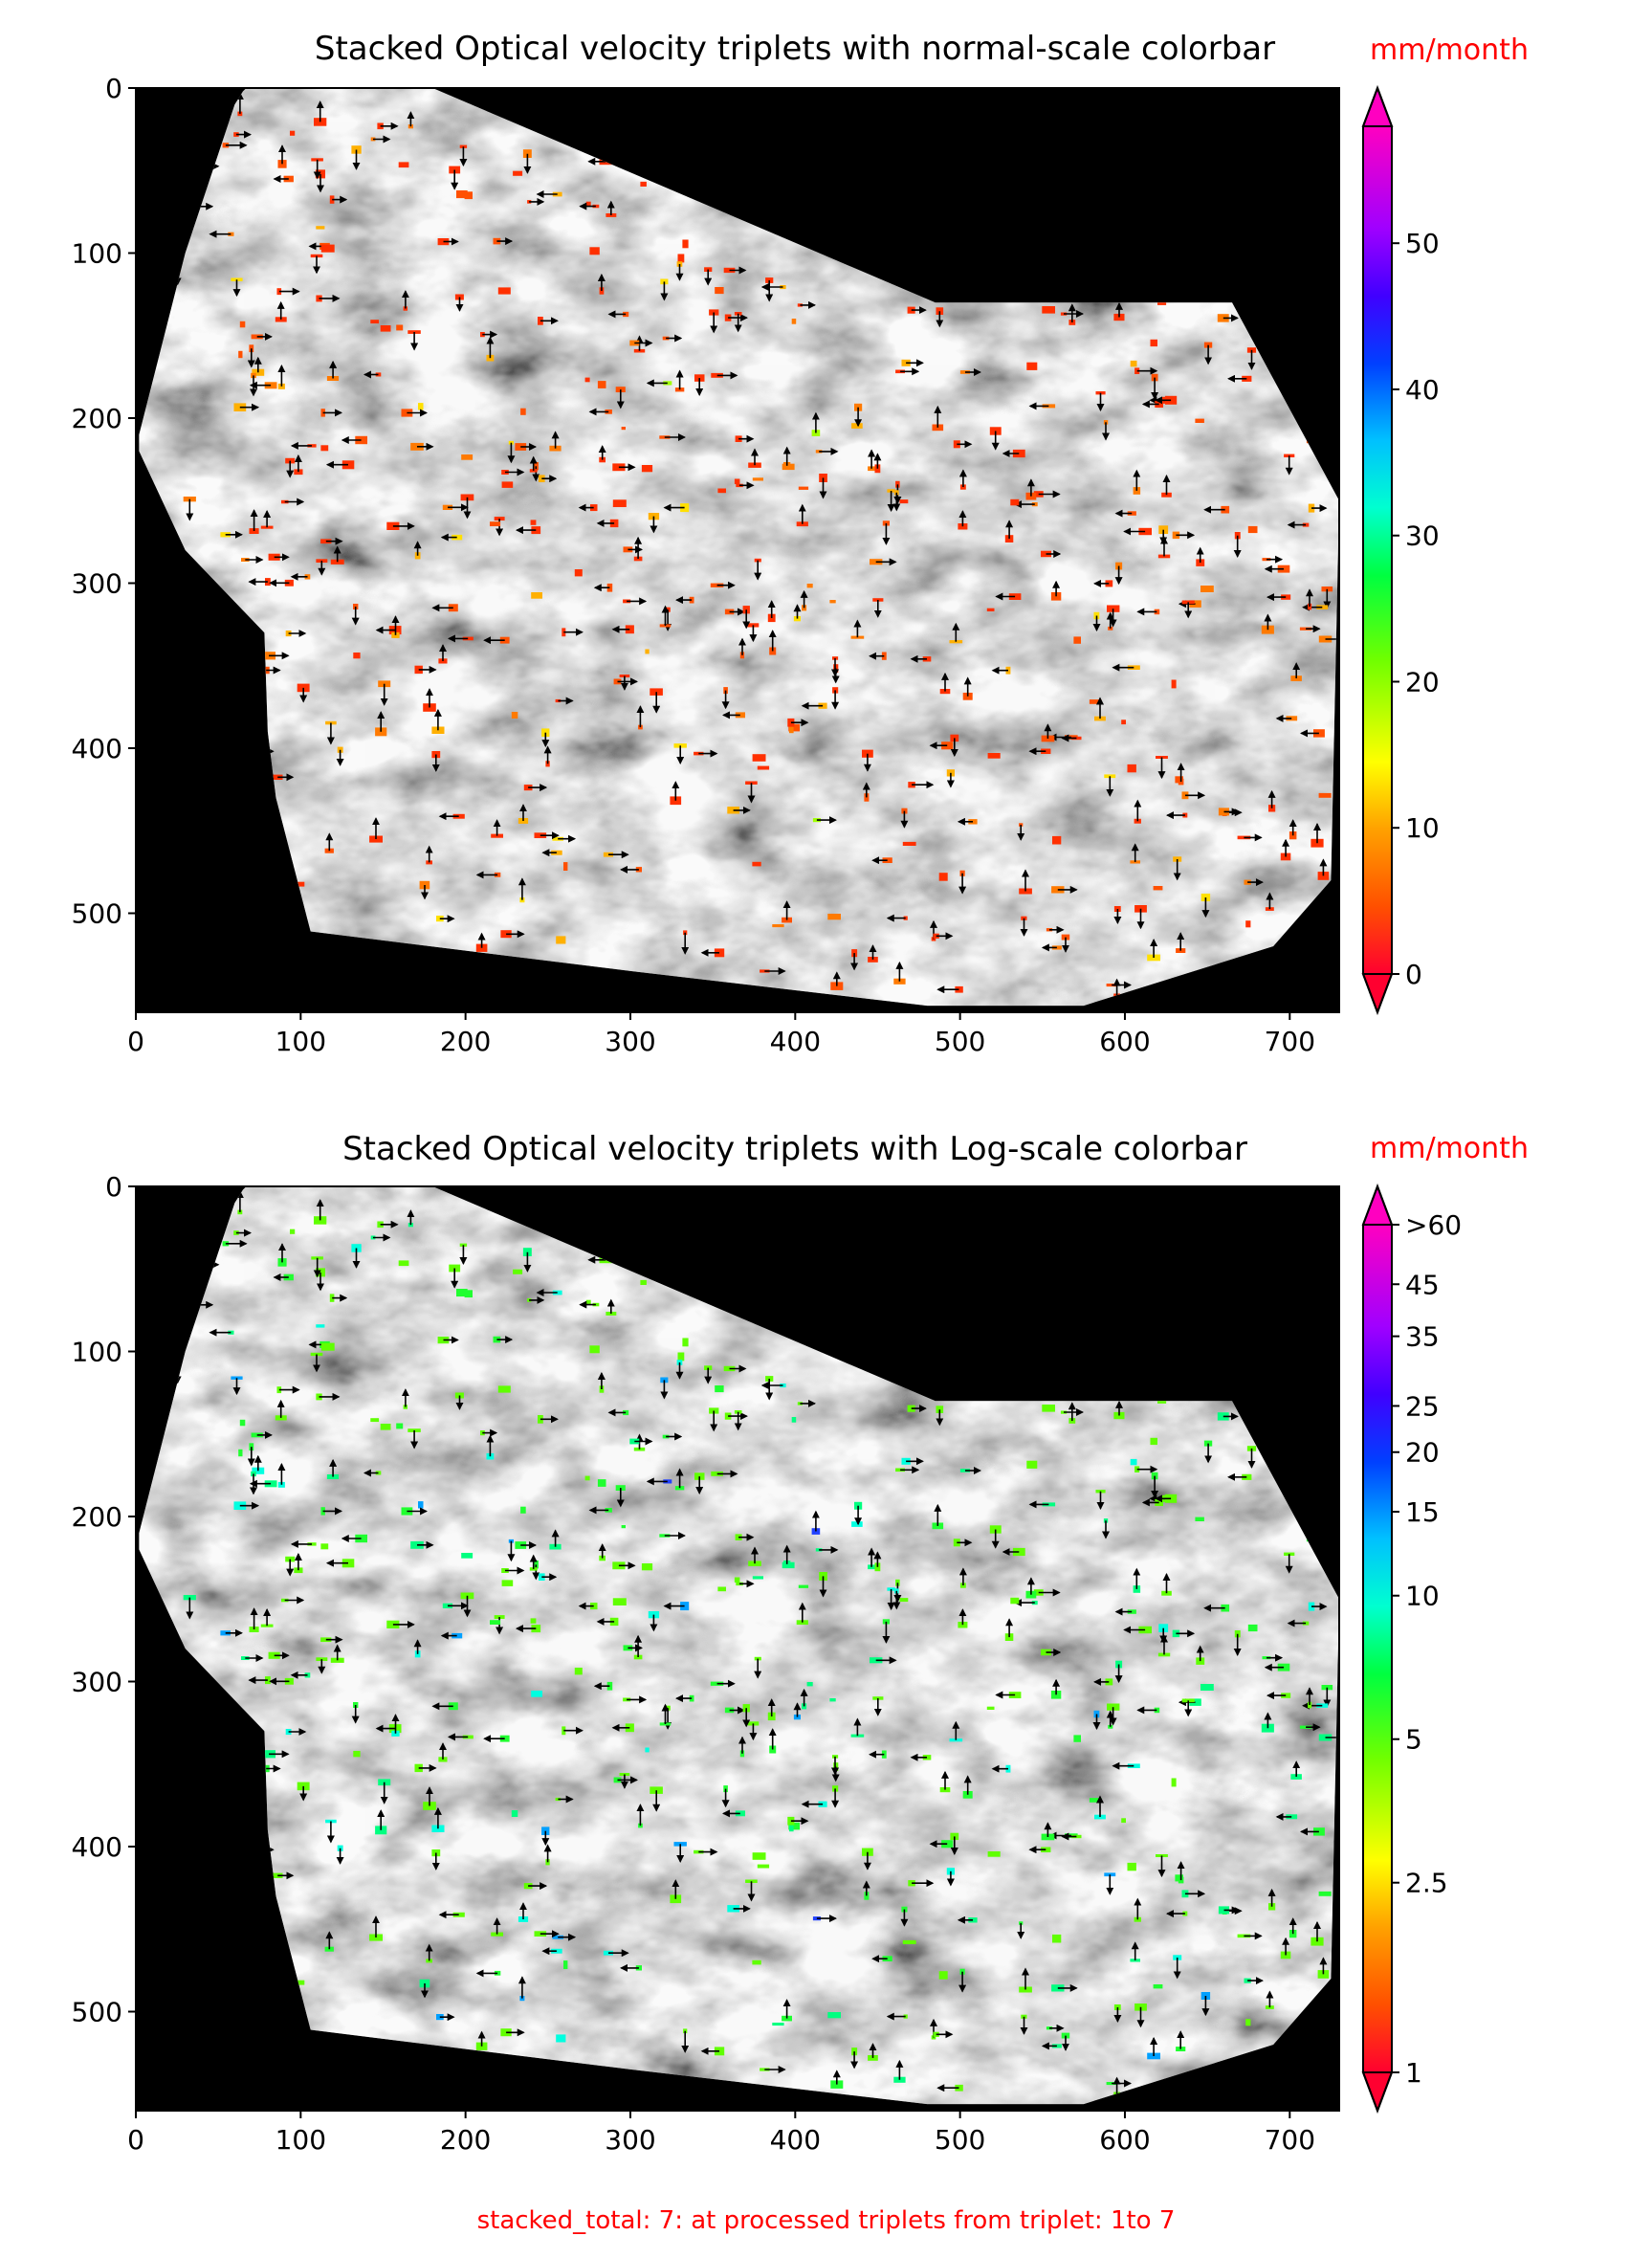 This screenshot has width=1652, height=2258. What do you see at coordinates (1413, 1740) in the screenshot?
I see `colorbar-tick-label: 5` at bounding box center [1413, 1740].